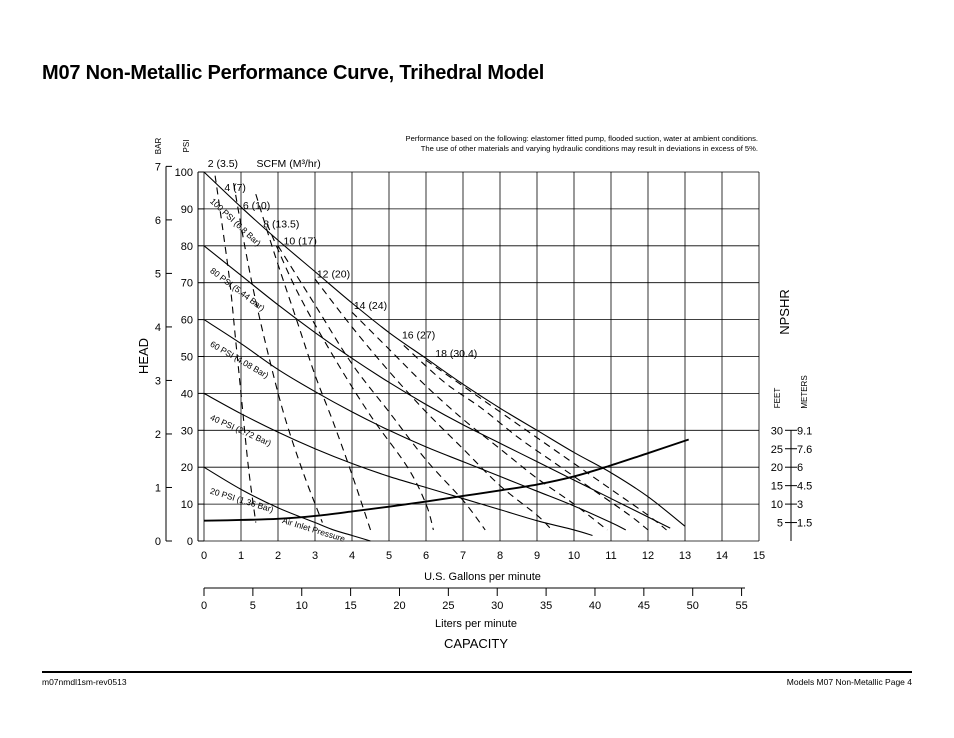  I want to click on x-tick-label: 3, so click(315, 556).